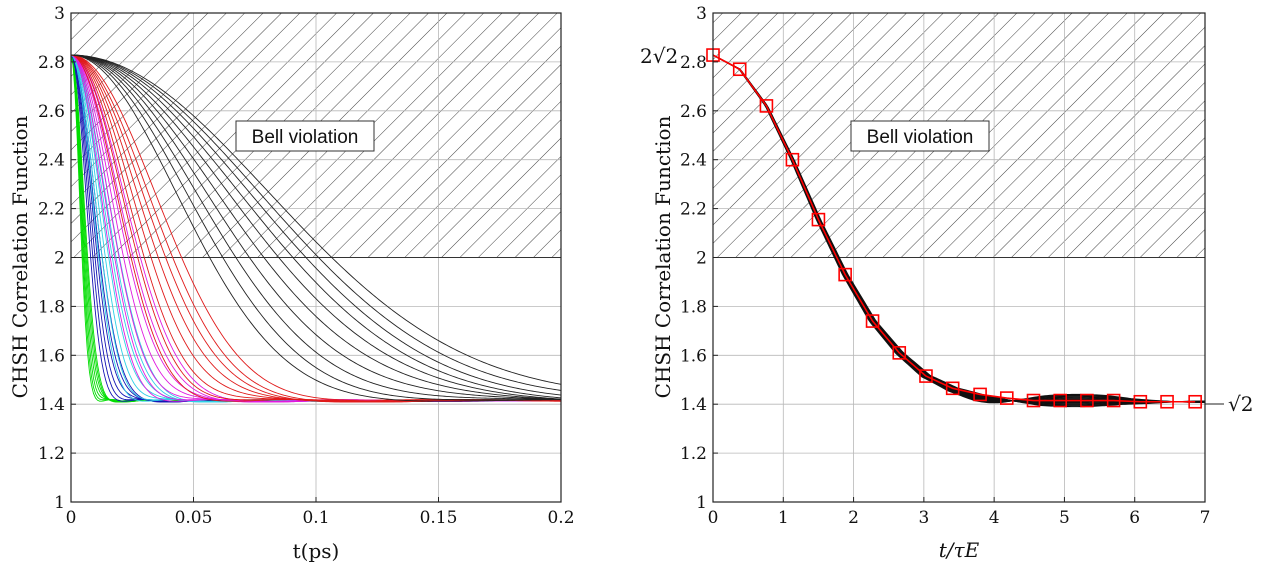 The width and height of the screenshot is (1265, 569). Describe the element at coordinates (923, 518) in the screenshot. I see `x-tick-label: 3` at that location.